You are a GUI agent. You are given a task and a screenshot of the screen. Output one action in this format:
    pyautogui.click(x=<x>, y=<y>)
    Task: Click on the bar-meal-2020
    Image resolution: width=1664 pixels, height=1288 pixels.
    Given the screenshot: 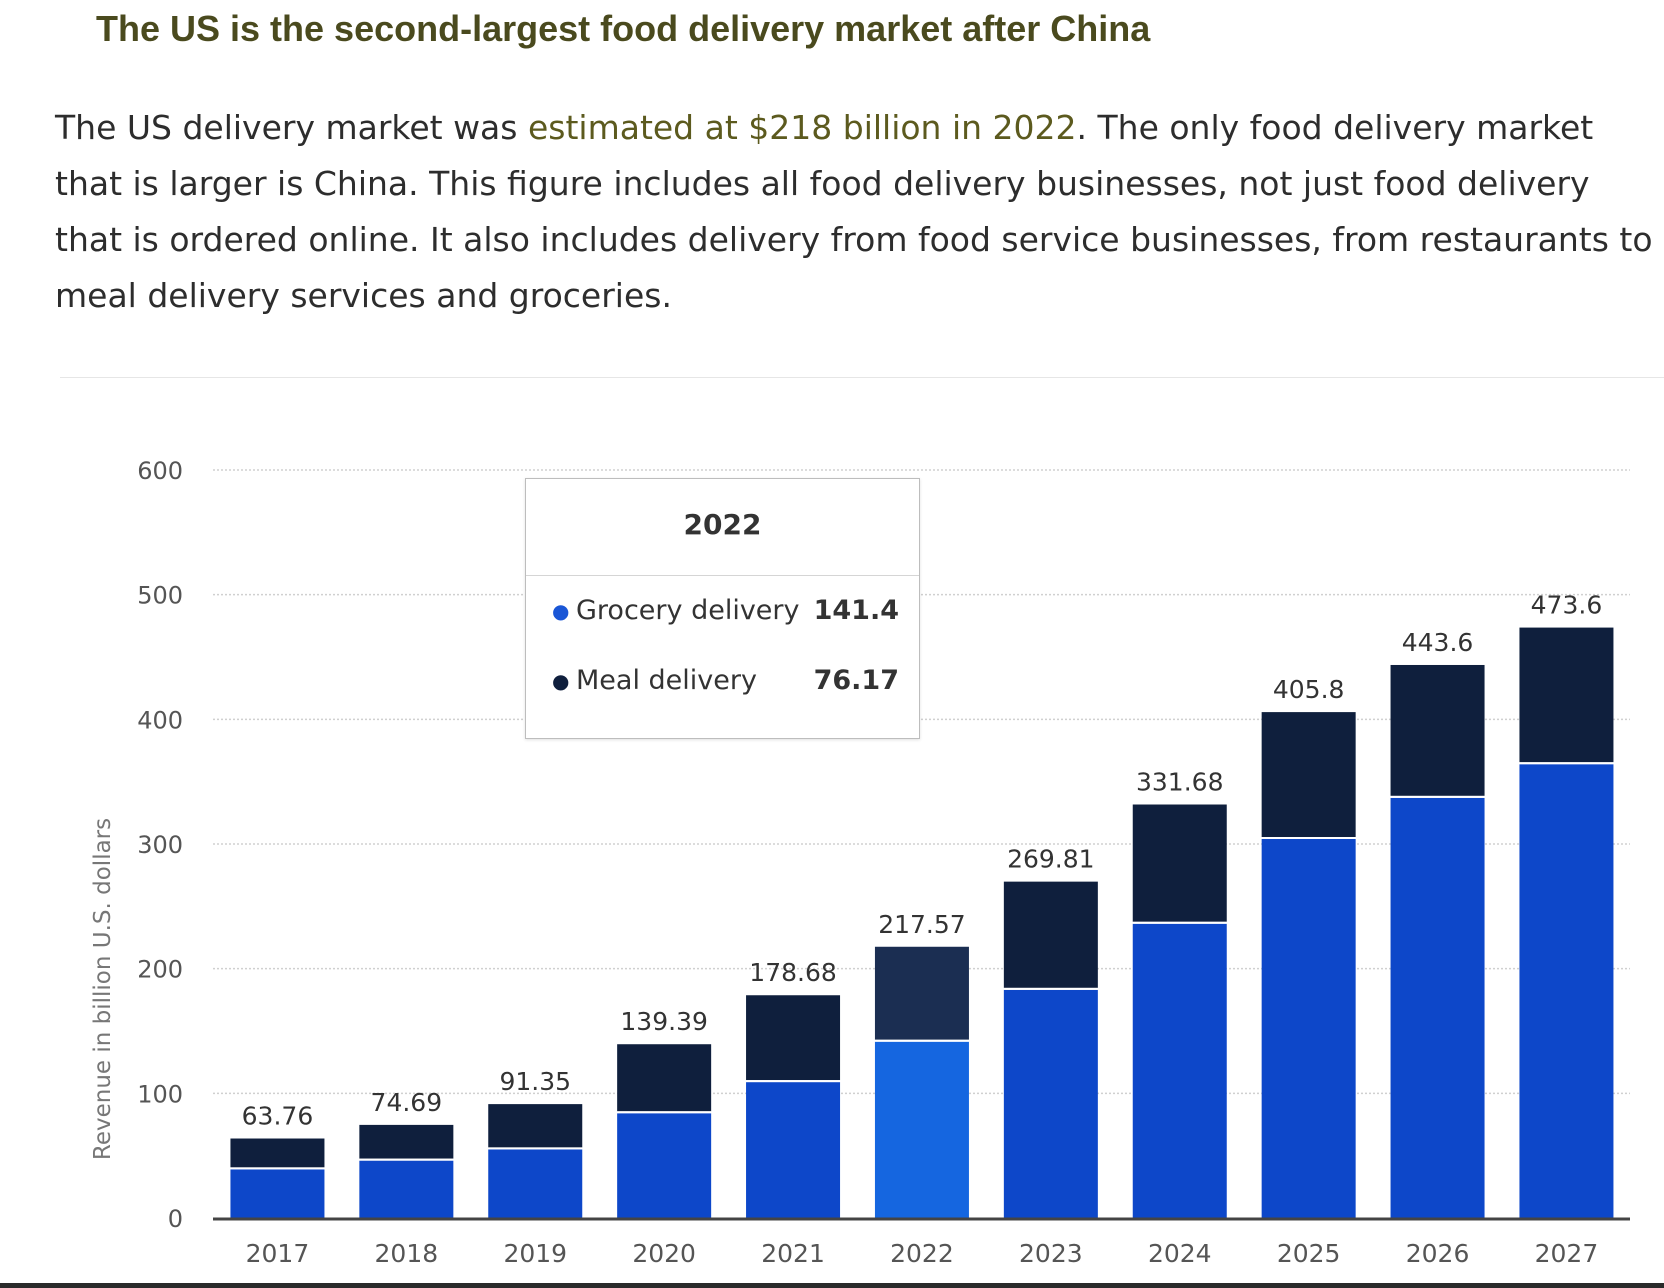 What is the action you would take?
    pyautogui.click(x=664, y=1078)
    